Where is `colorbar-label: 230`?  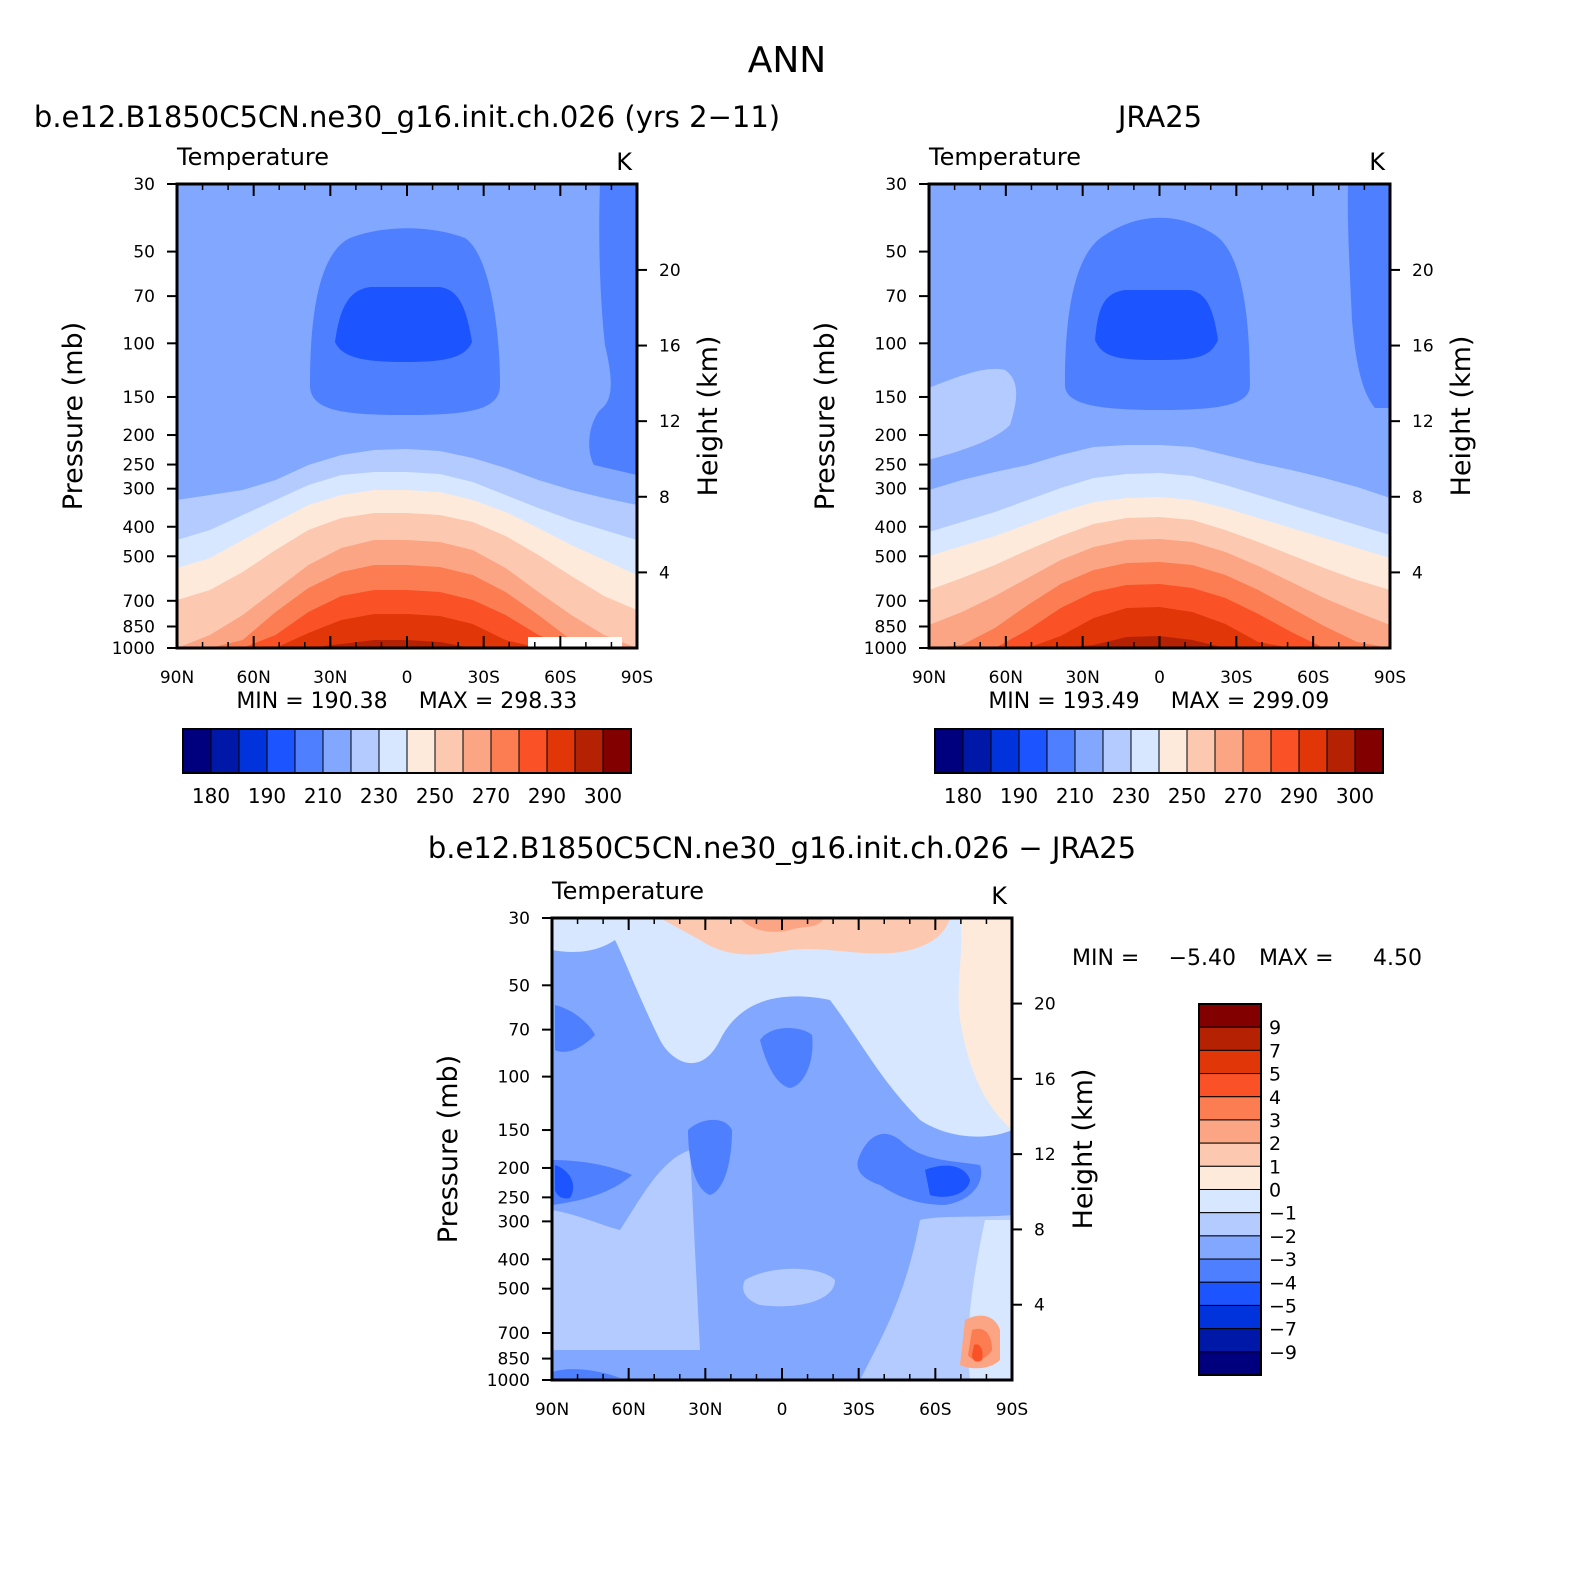
colorbar-label: 230 is located at coordinates (1131, 796).